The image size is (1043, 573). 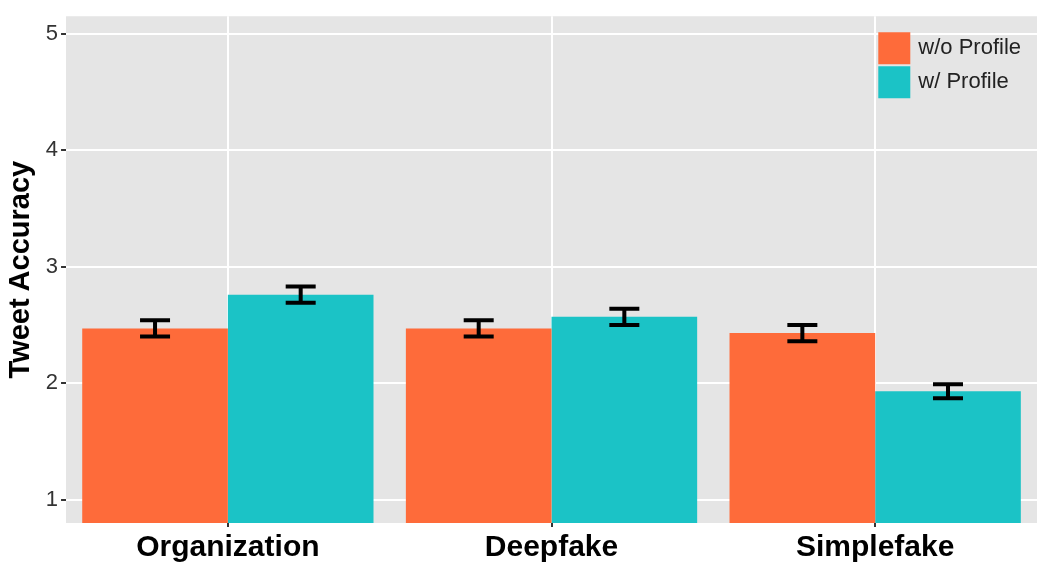 I want to click on legend-label: w/o Profile, so click(x=969, y=47).